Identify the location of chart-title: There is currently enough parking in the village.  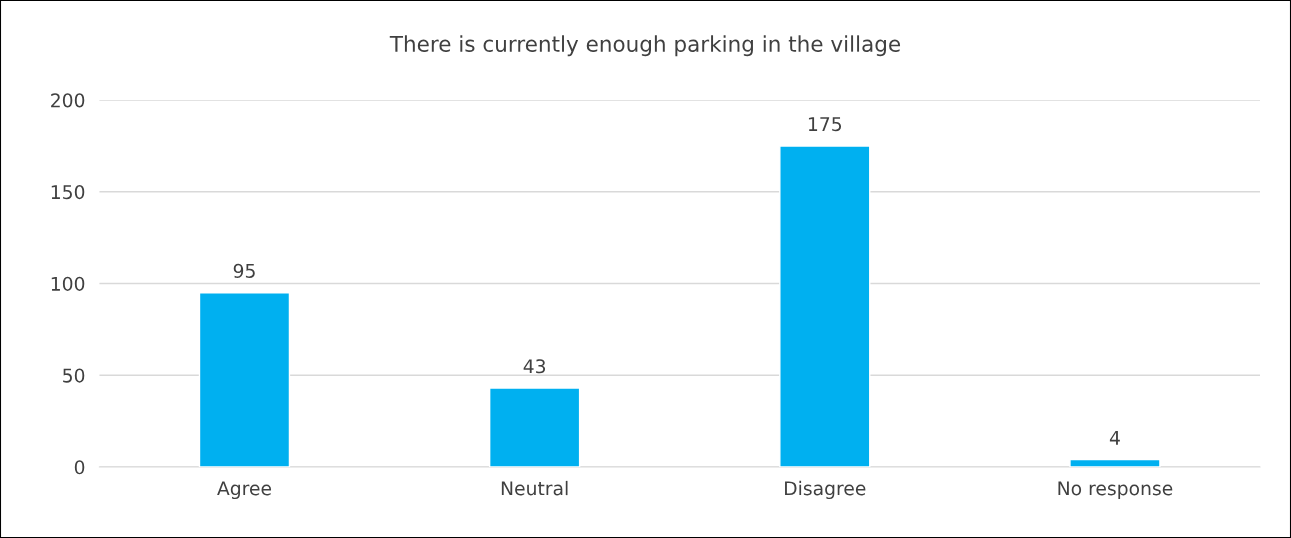
(645, 46).